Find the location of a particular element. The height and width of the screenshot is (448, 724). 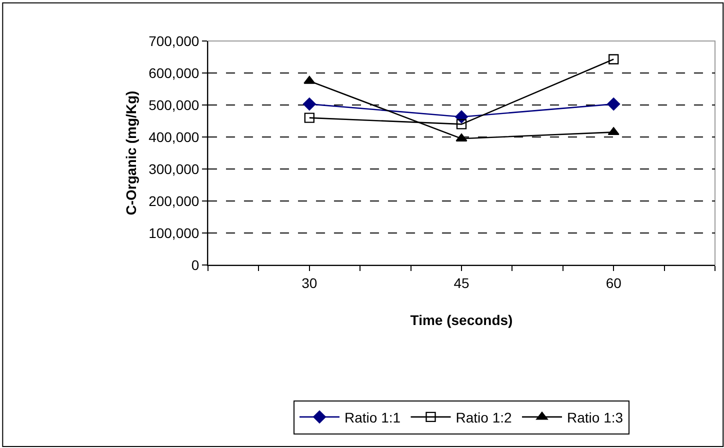

y-tick-label: 100,000 is located at coordinates (174, 232).